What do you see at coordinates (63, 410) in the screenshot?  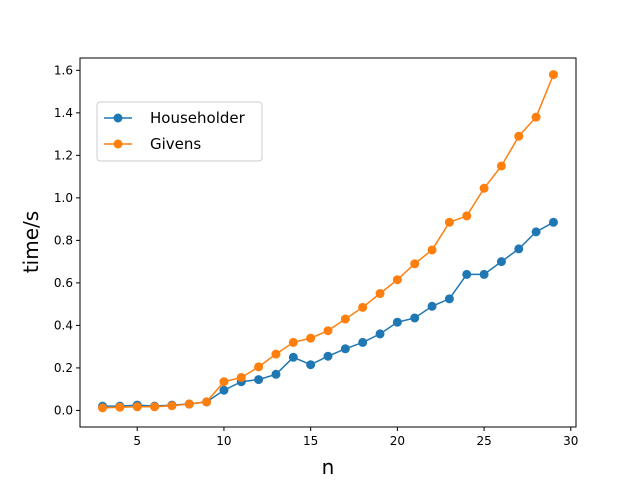 I see `y-tick-label: 0.0` at bounding box center [63, 410].